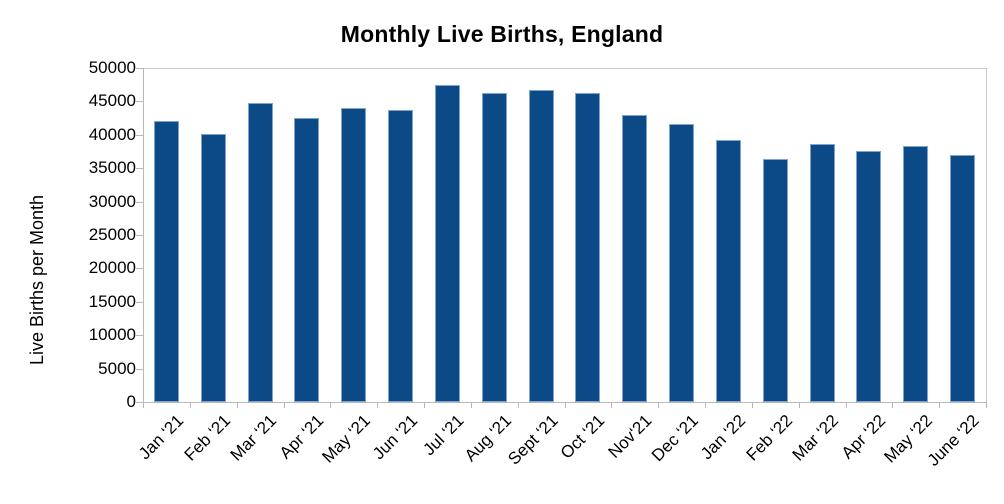 The image size is (1004, 504). Describe the element at coordinates (395, 437) in the screenshot. I see `x-axis-label-jun-21: Jun ‘21` at that location.